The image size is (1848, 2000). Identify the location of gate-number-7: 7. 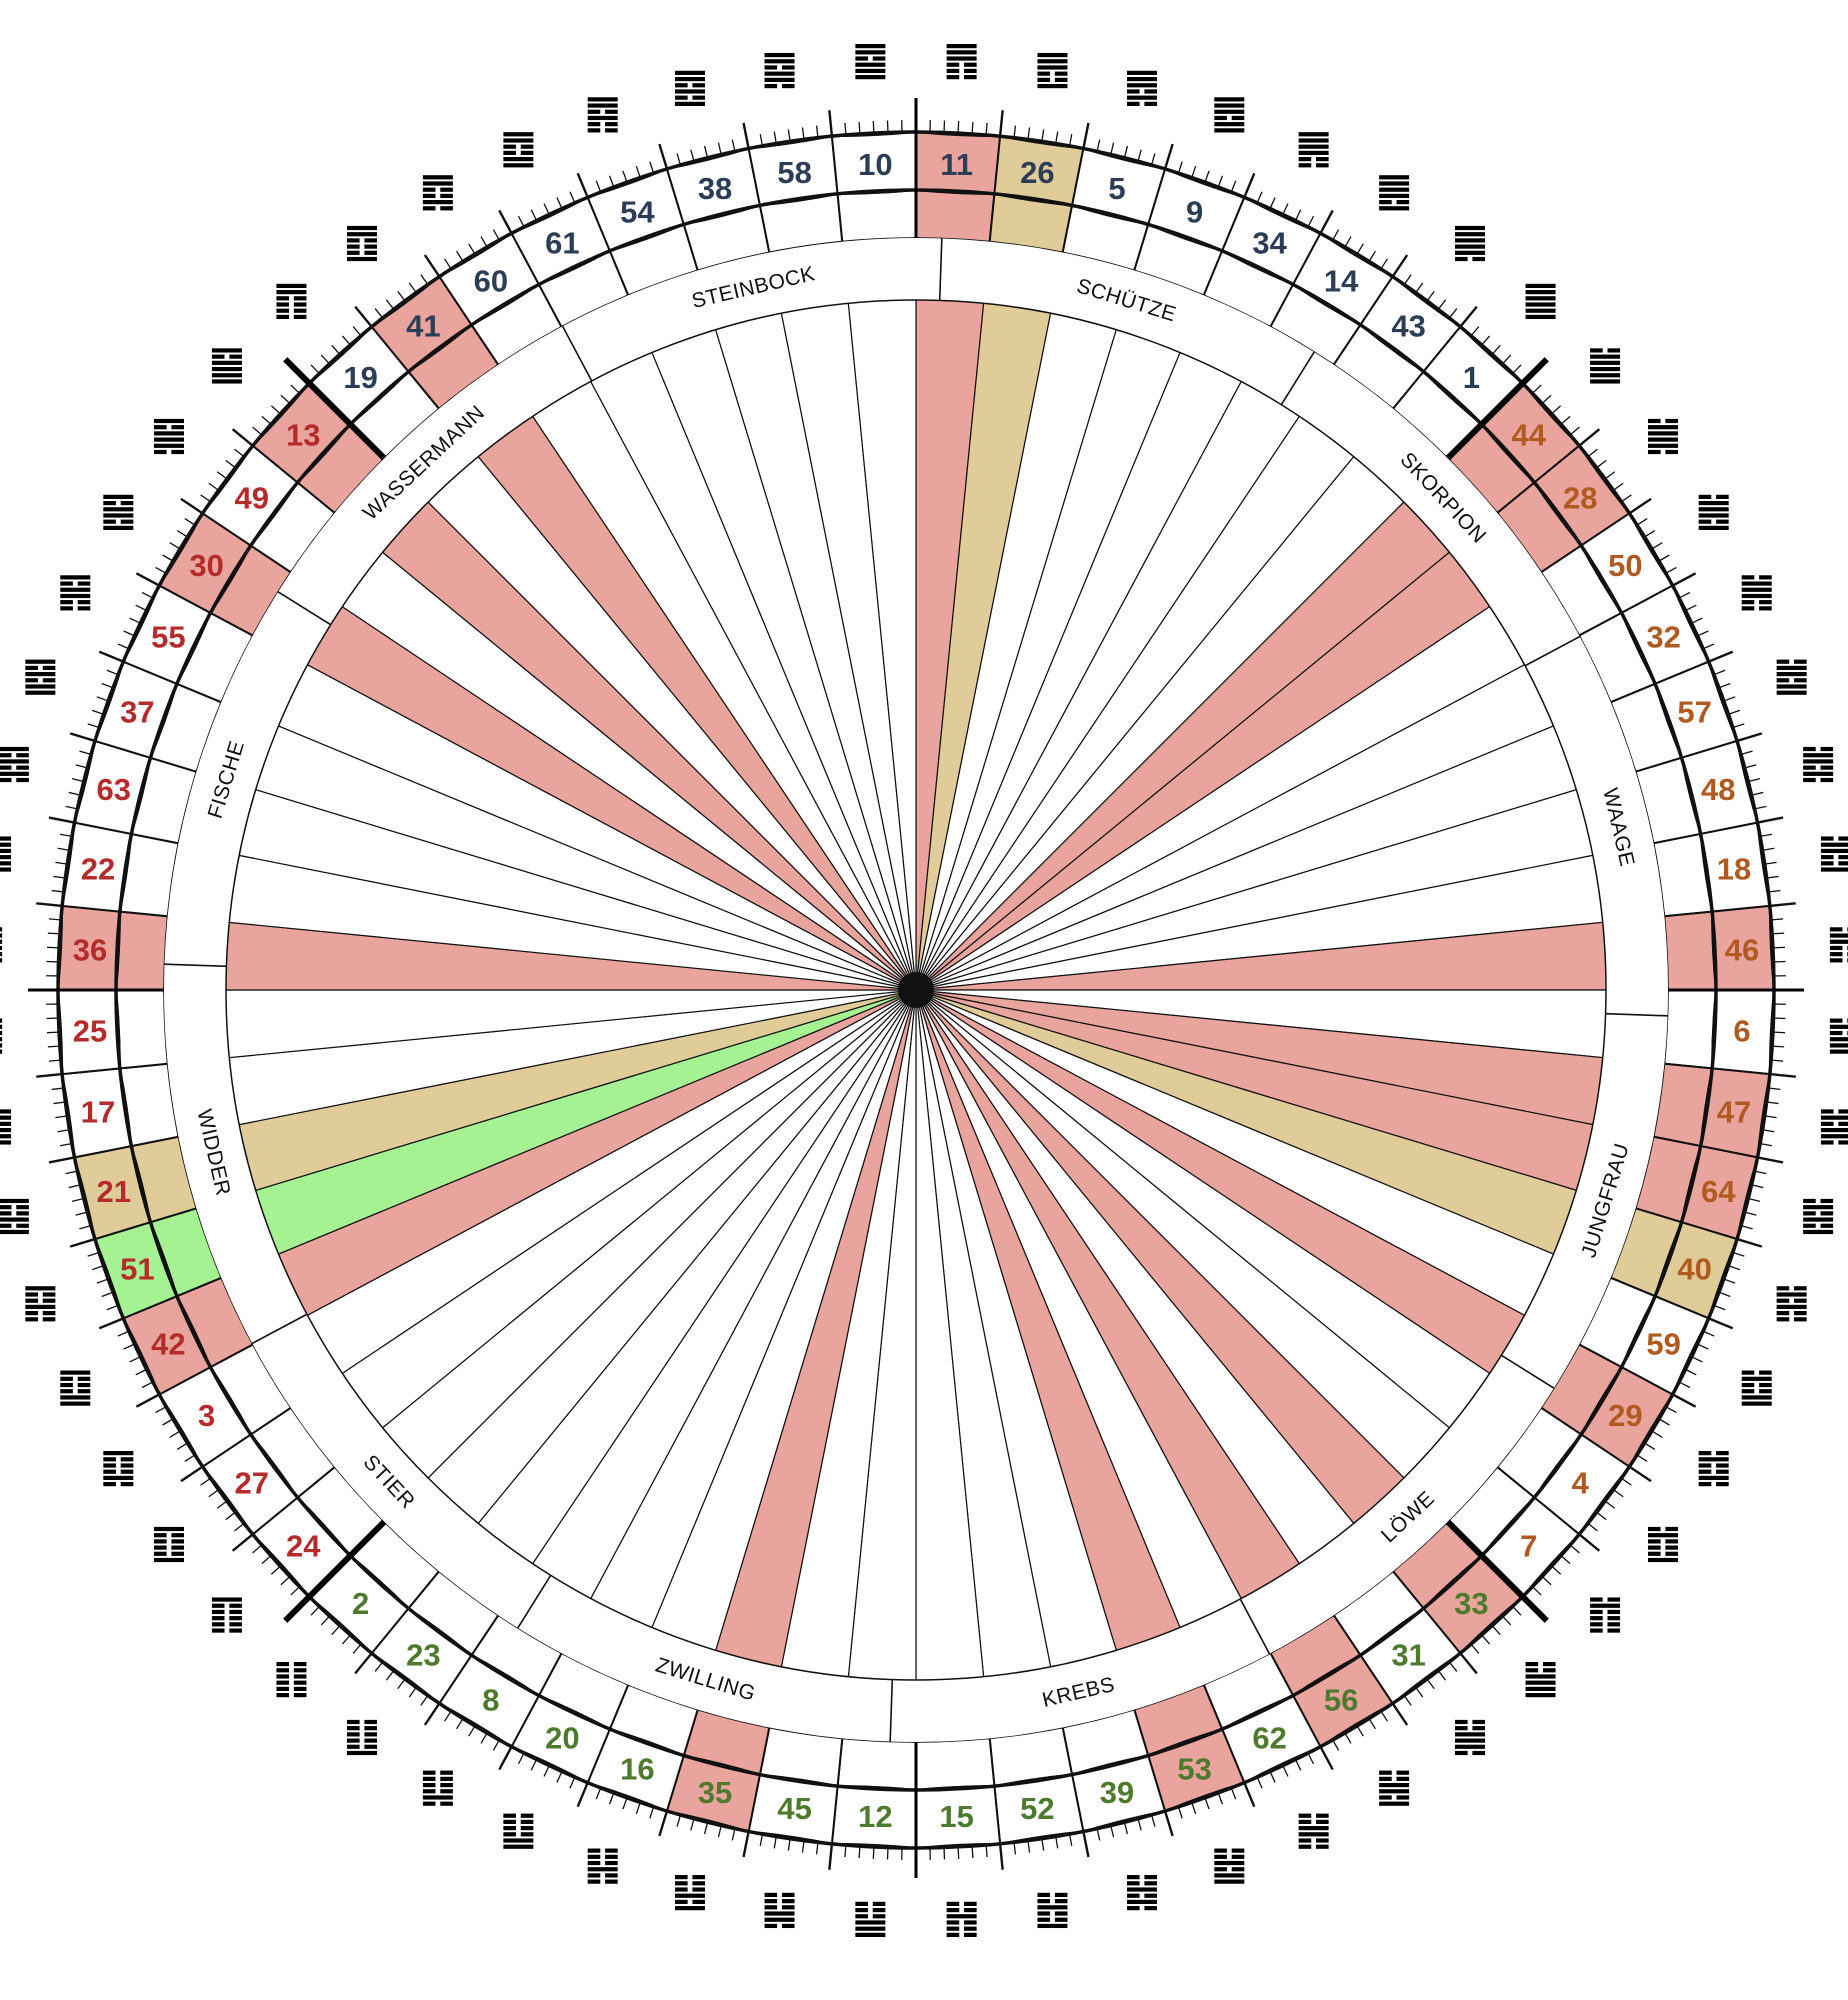
(1528, 1545).